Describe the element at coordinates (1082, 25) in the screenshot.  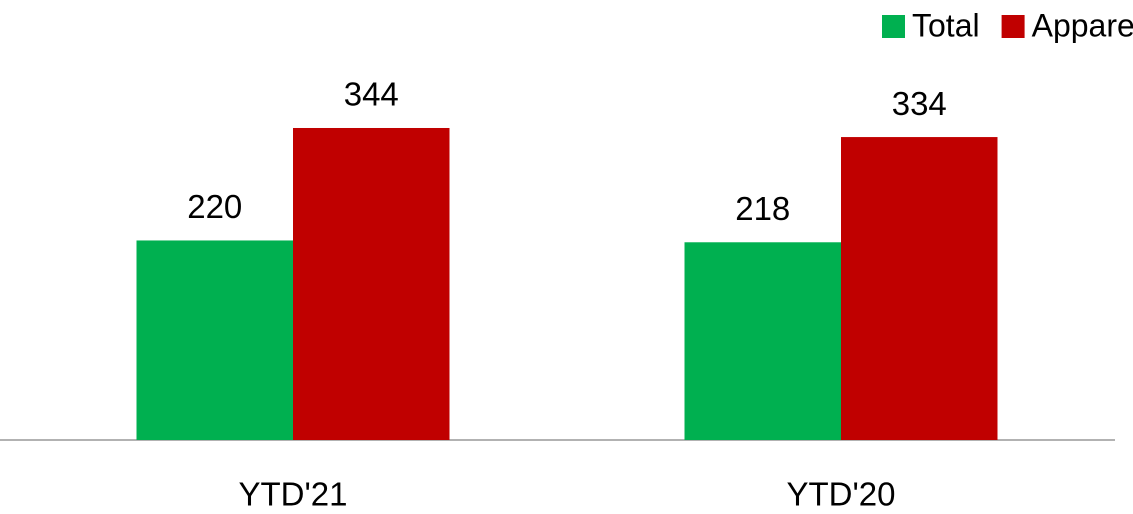
I see `legend-label: Apparel` at that location.